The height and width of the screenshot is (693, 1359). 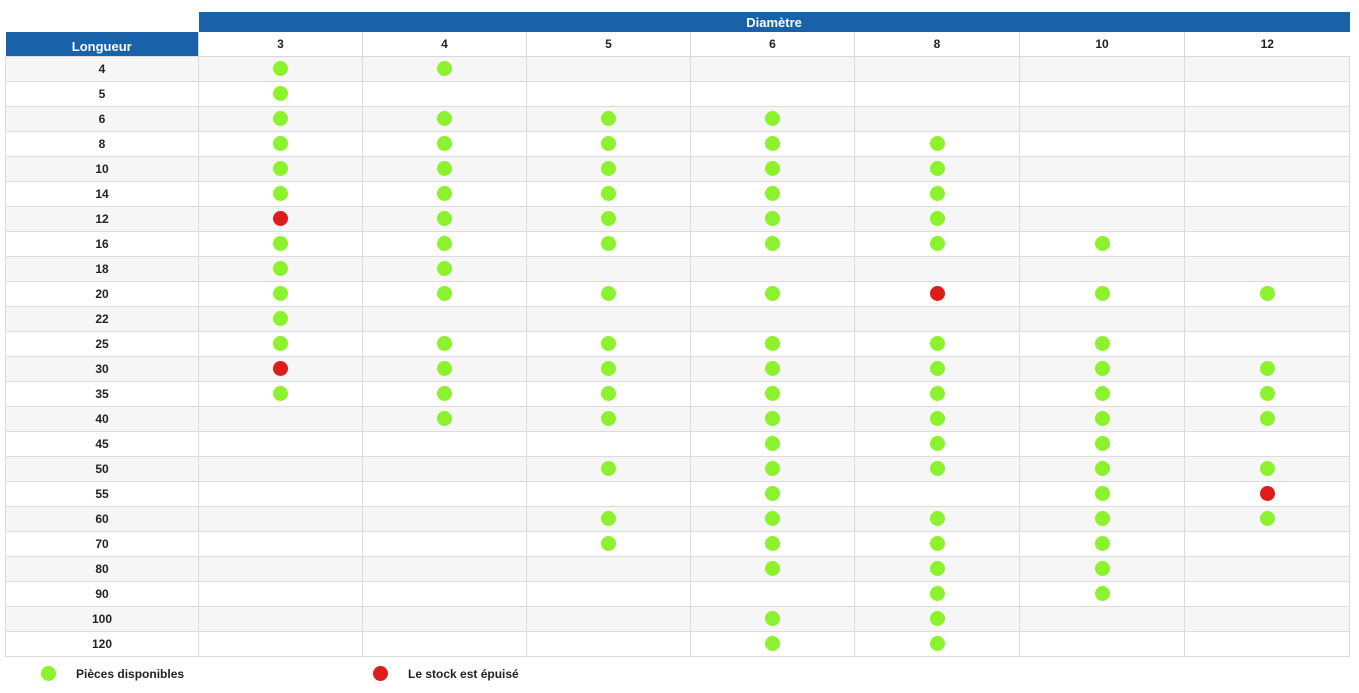 What do you see at coordinates (102, 493) in the screenshot?
I see `length-label: 55` at bounding box center [102, 493].